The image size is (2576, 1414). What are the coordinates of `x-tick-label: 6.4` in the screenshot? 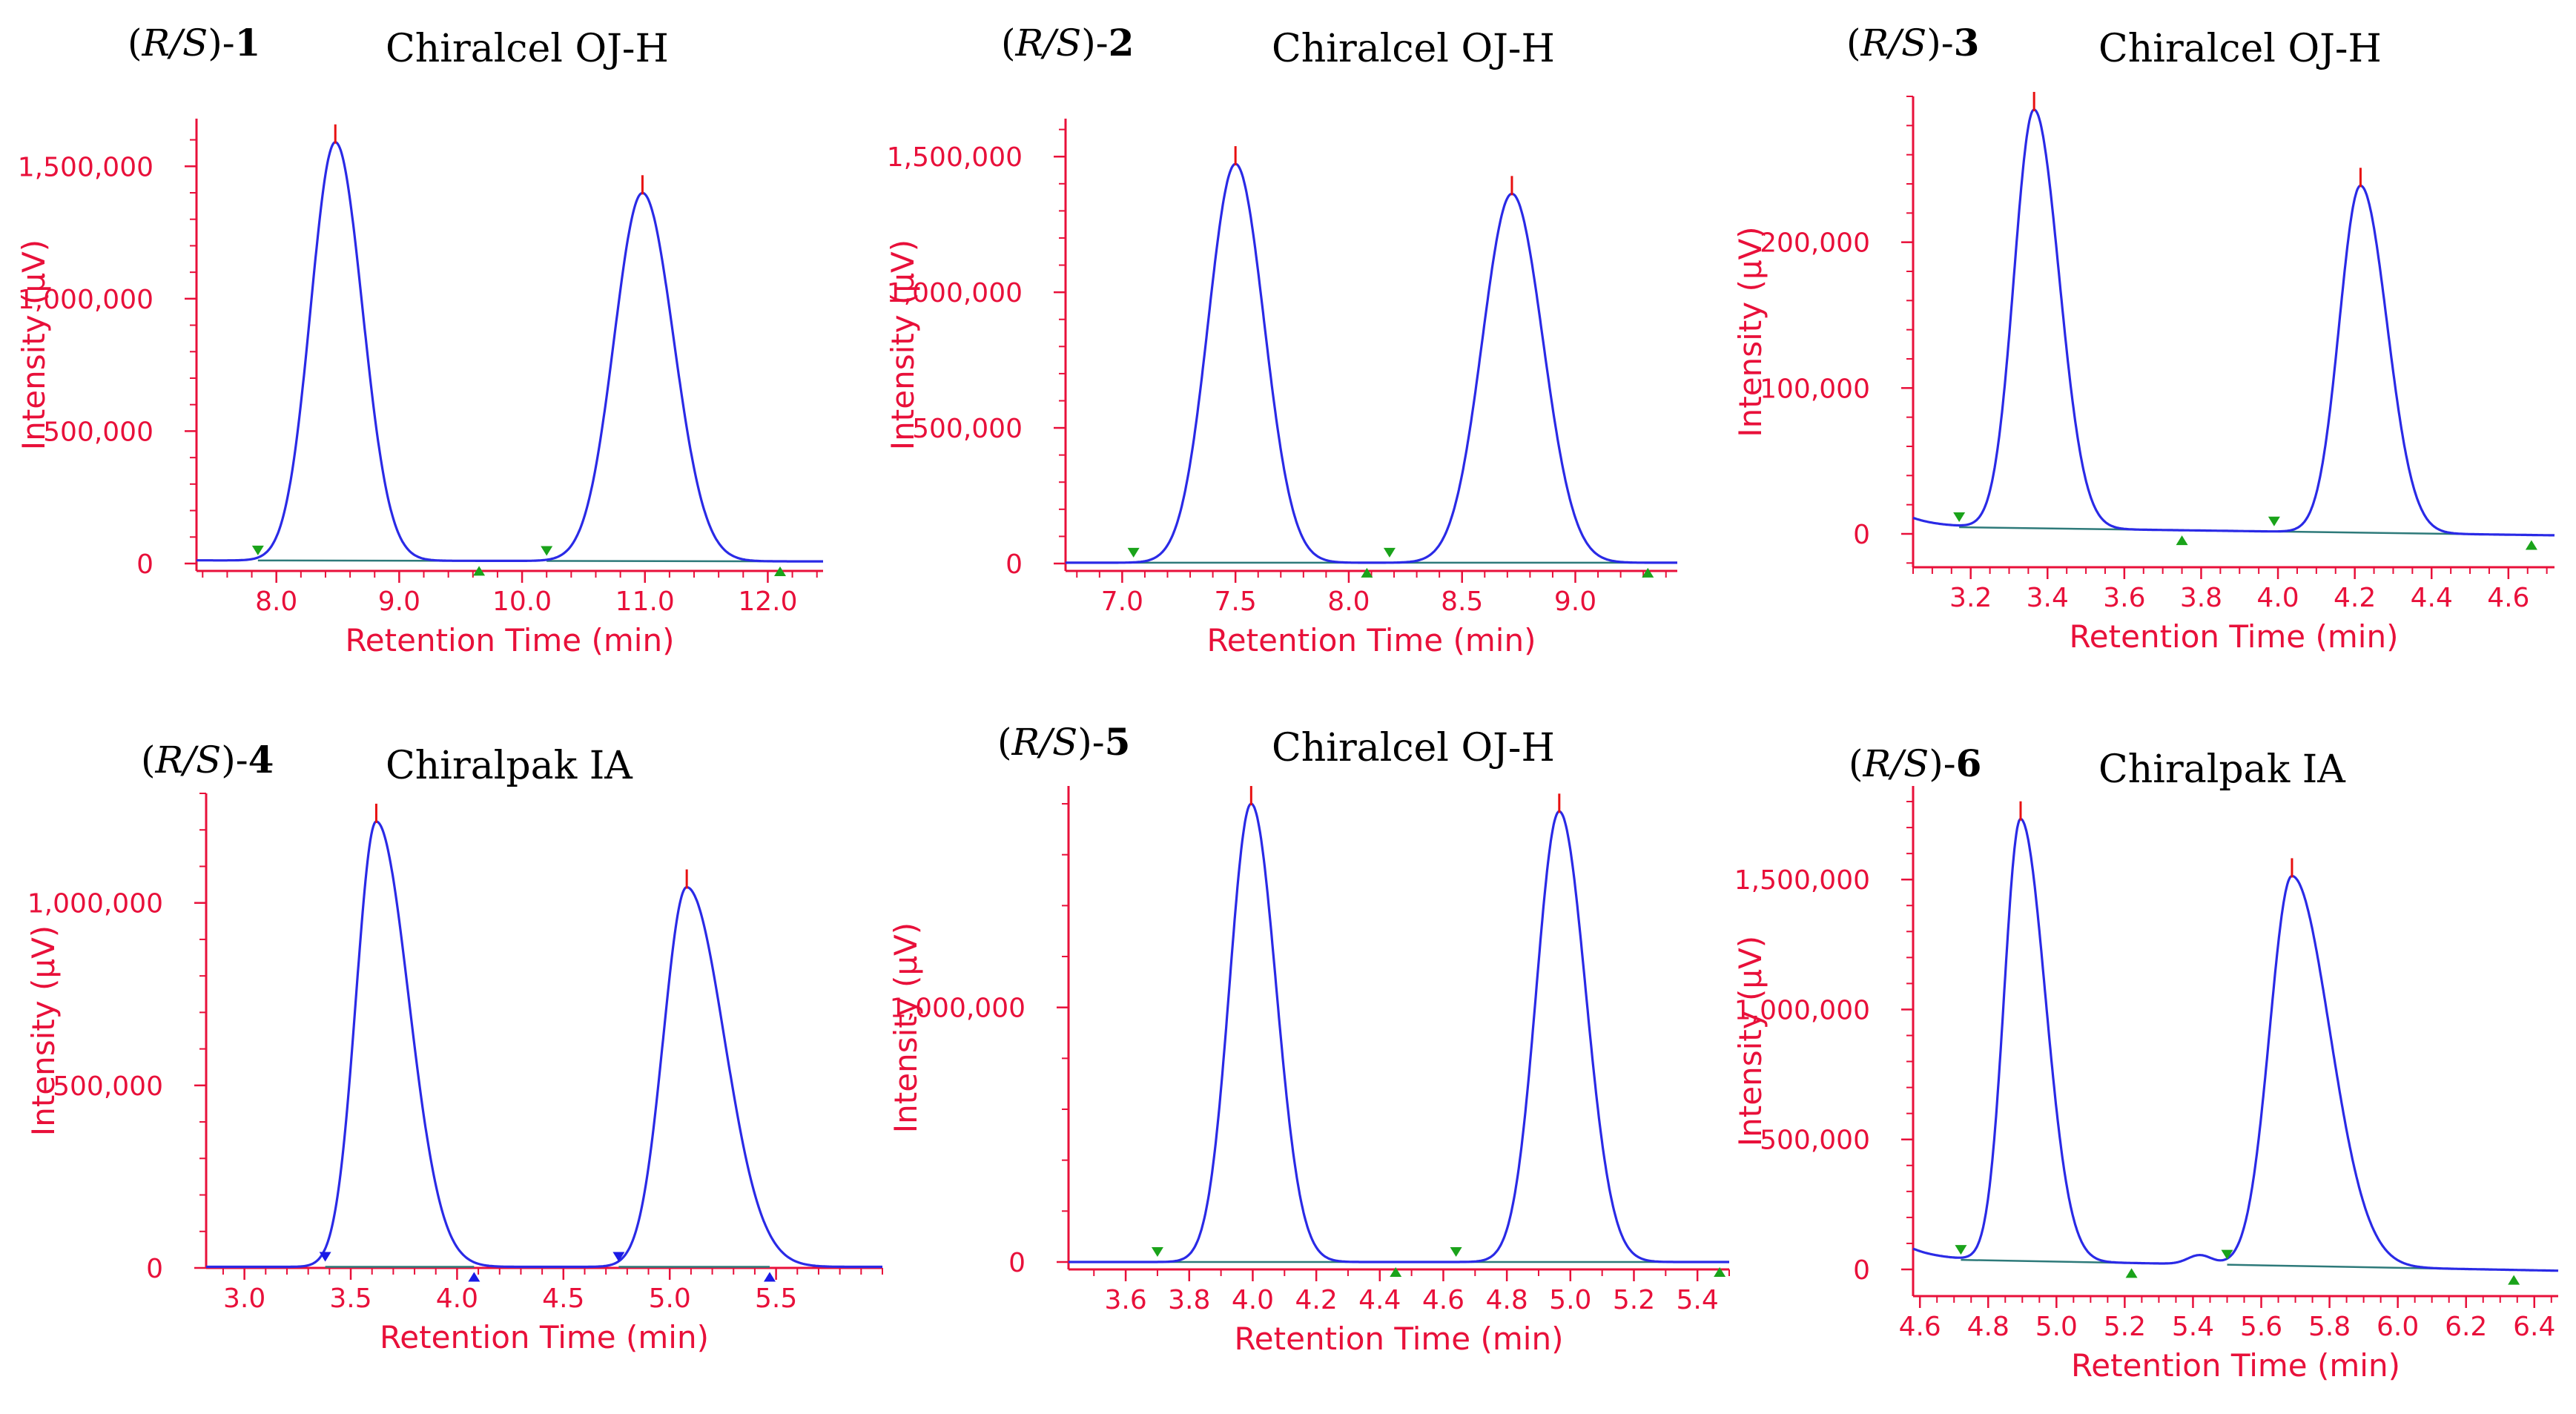 It's located at (2534, 1327).